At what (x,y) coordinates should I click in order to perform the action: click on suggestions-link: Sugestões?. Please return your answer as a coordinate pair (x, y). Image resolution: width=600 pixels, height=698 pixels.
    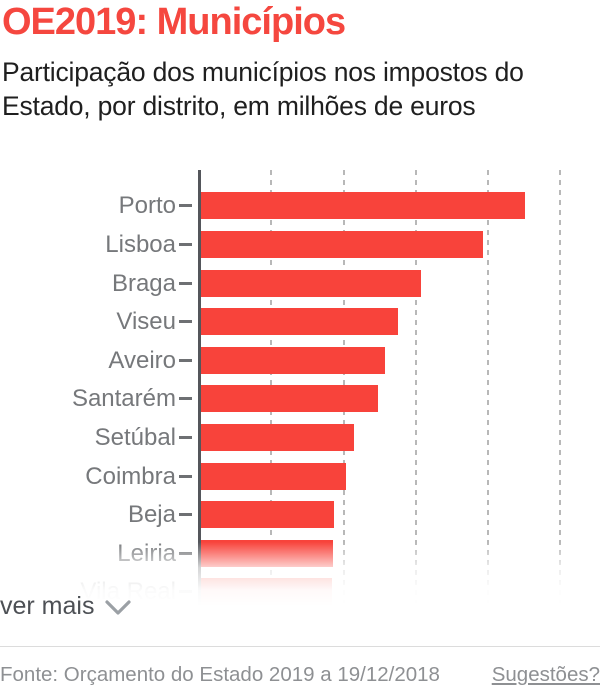
    Looking at the image, I should click on (545, 674).